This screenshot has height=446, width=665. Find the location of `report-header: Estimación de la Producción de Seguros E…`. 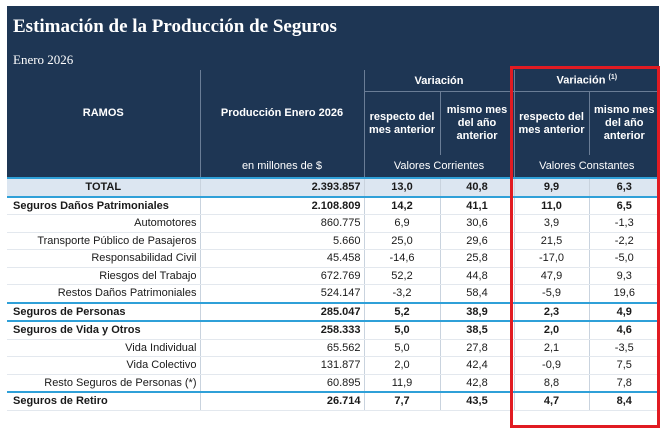

report-header: Estimación de la Producción de Seguros E… is located at coordinates (333, 38).